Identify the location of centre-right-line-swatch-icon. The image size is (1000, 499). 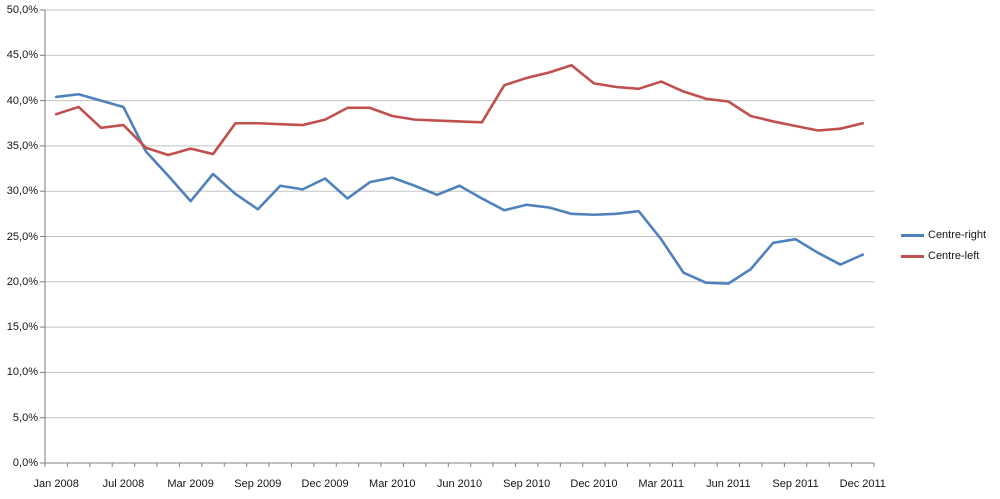
(912, 235).